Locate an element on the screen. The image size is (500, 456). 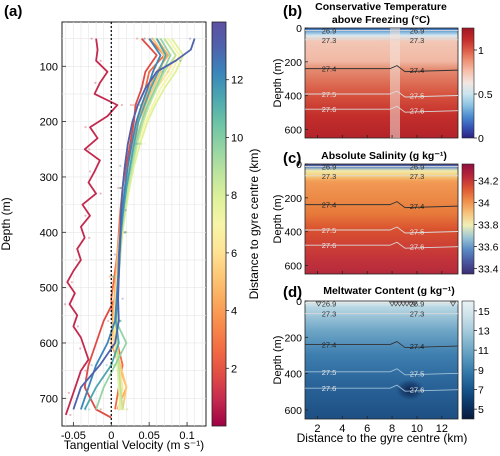
colorbar-tick-label: 15 is located at coordinates (484, 312).